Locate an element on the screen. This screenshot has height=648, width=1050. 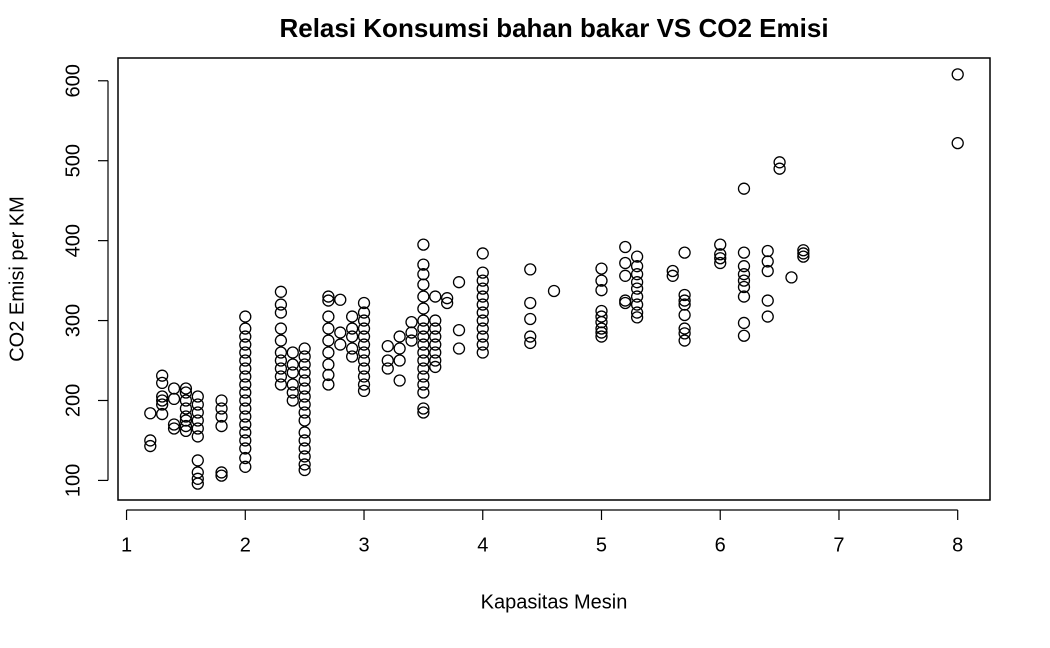
y-tick-label: 100 is located at coordinates (73, 480).